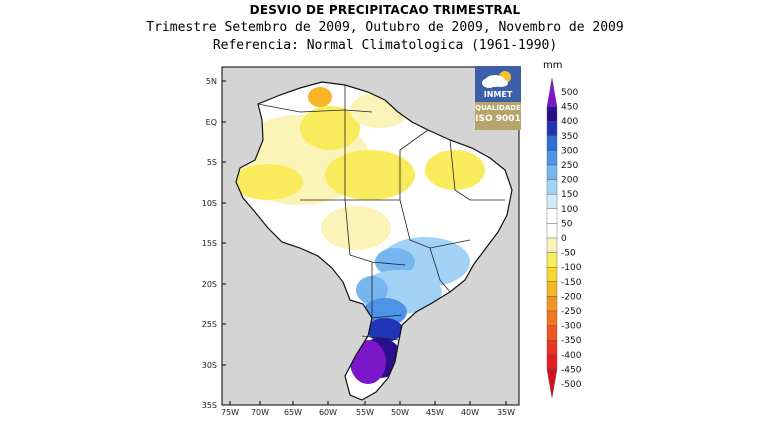  I want to click on lon-label: 35W, so click(506, 412).